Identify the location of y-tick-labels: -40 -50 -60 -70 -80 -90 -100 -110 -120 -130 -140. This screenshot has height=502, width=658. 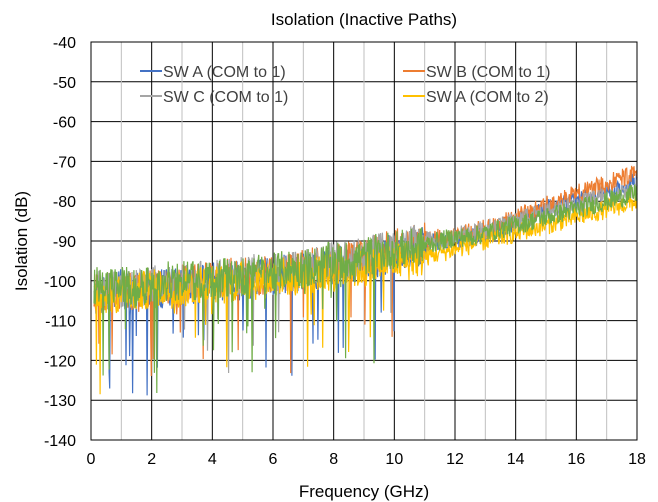
(60, 242).